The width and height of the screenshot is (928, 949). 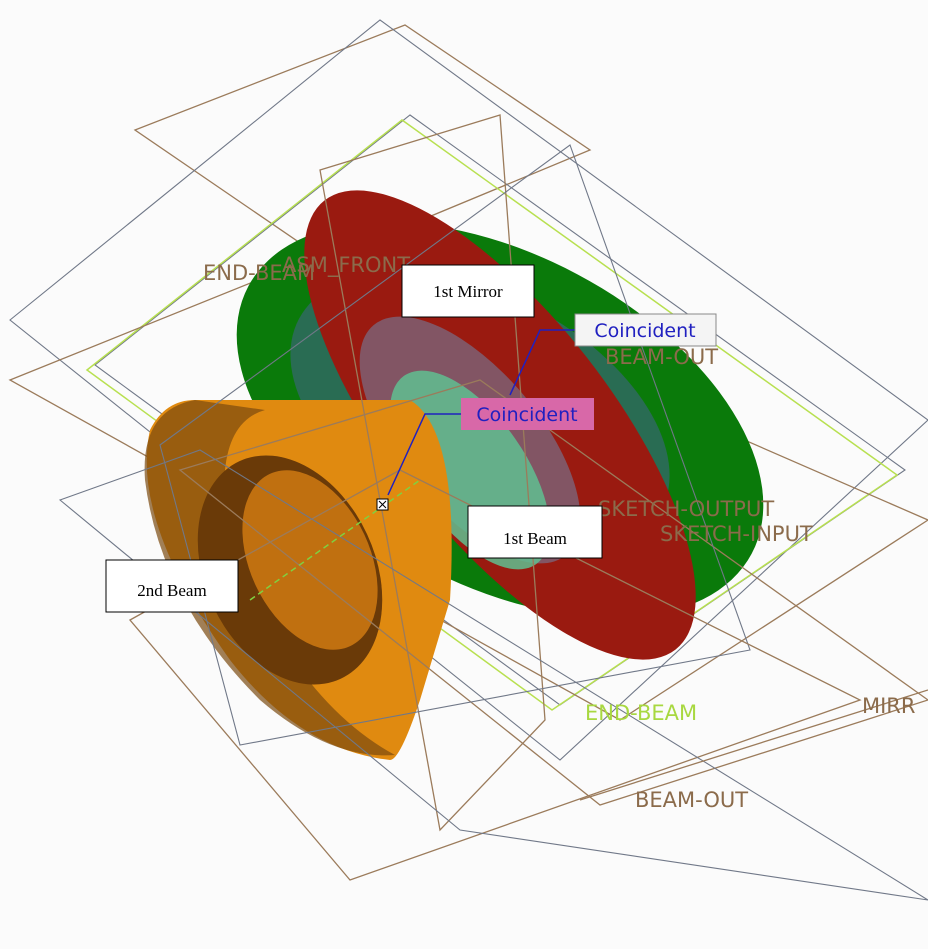 What do you see at coordinates (382, 504) in the screenshot?
I see `constraint-marker-x` at bounding box center [382, 504].